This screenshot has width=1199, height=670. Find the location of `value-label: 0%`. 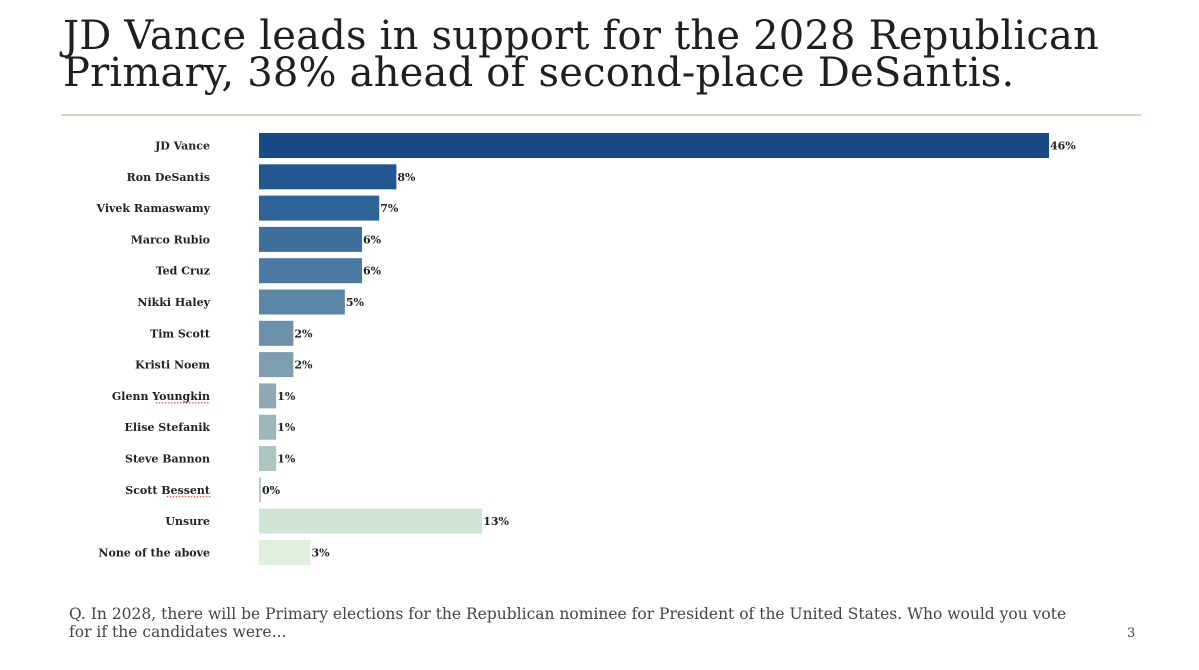

value-label: 0% is located at coordinates (271, 490).